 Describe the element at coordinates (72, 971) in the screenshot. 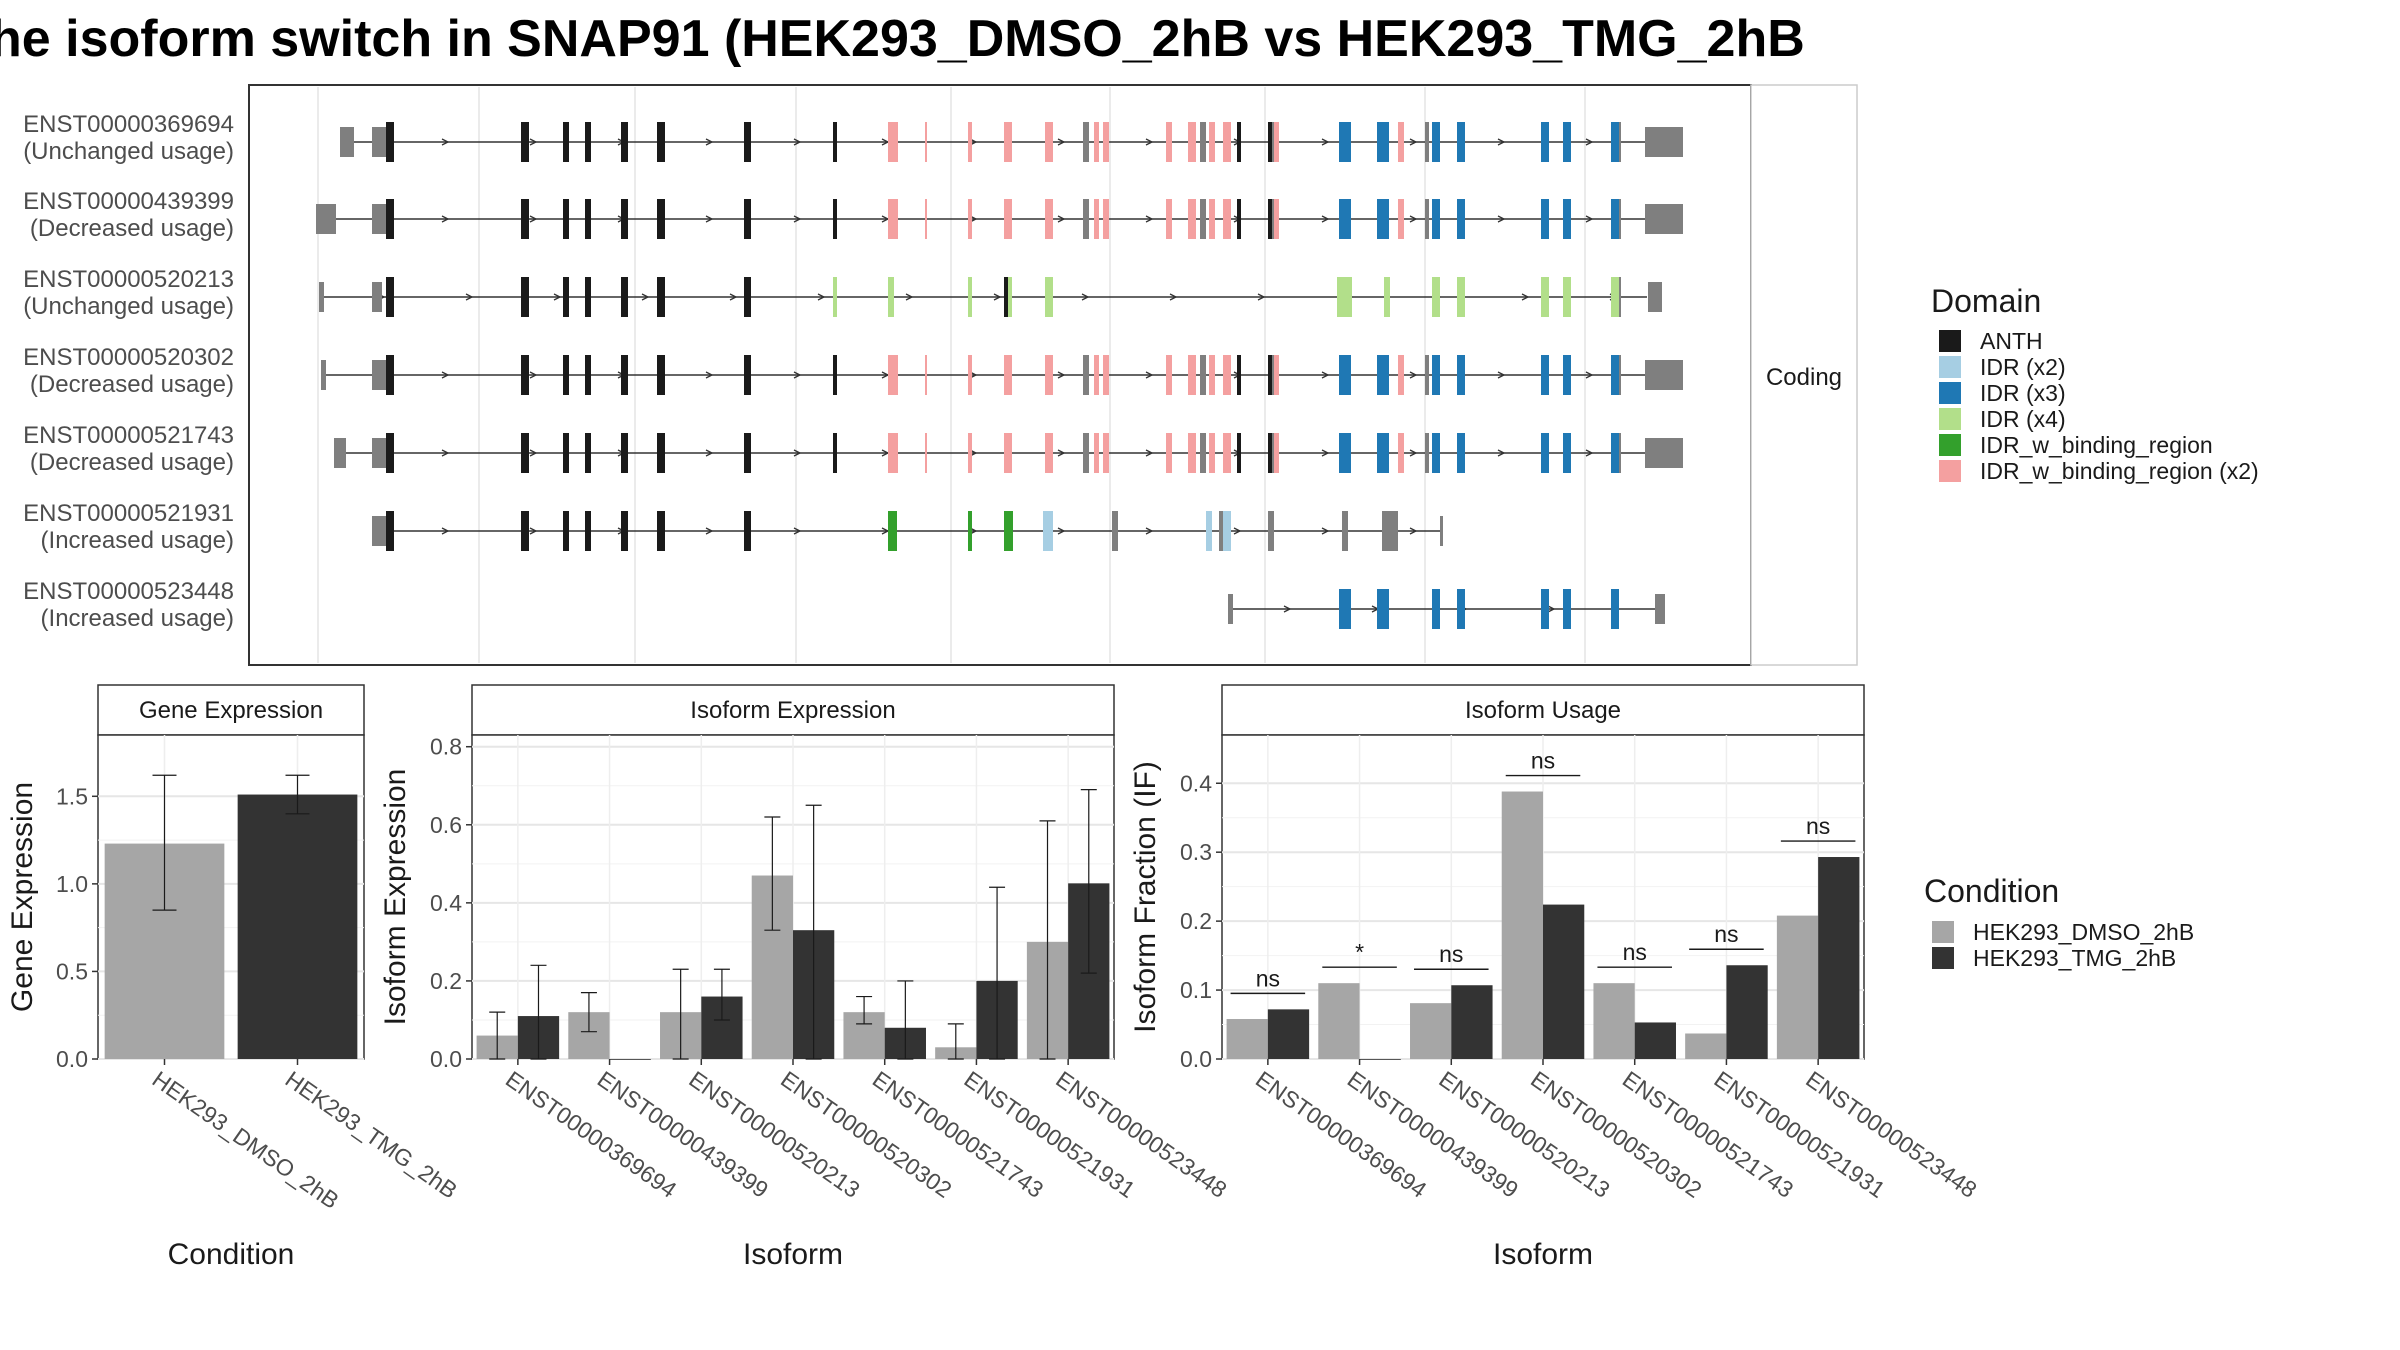

I see `y-tick-label: 0.5` at that location.